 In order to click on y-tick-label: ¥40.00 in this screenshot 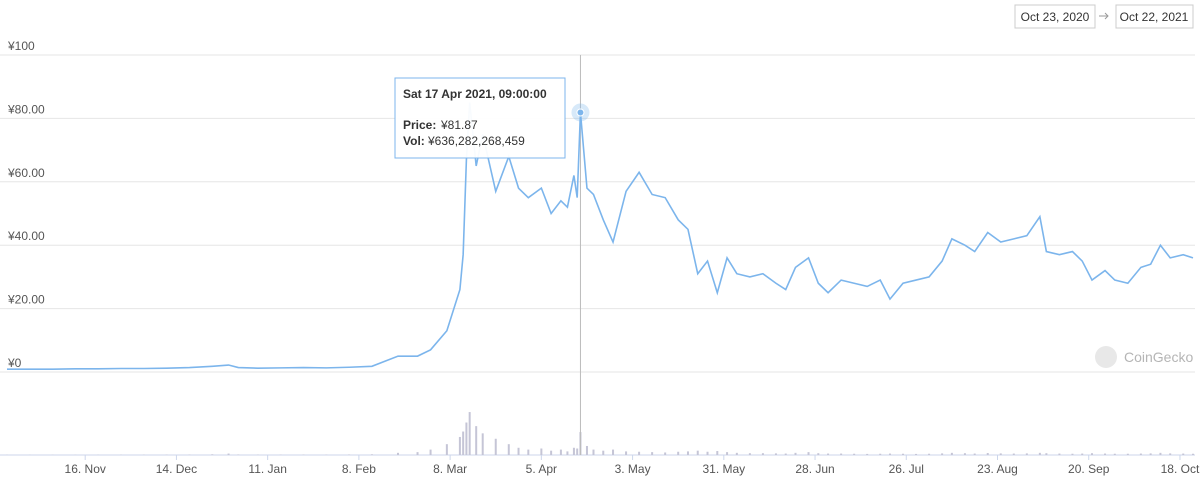, I will do `click(26, 236)`.